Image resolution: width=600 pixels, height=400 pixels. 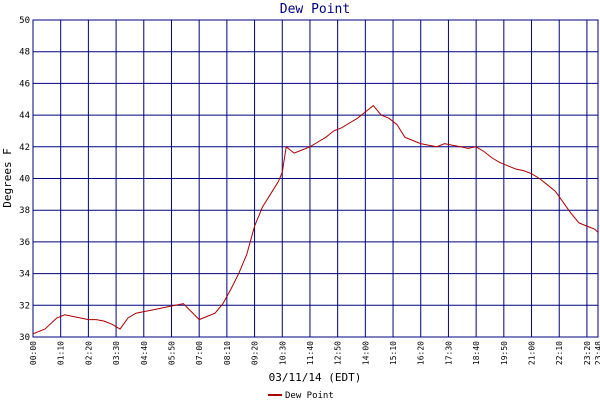 I want to click on x-tick-label: 00:00, so click(x=33, y=353).